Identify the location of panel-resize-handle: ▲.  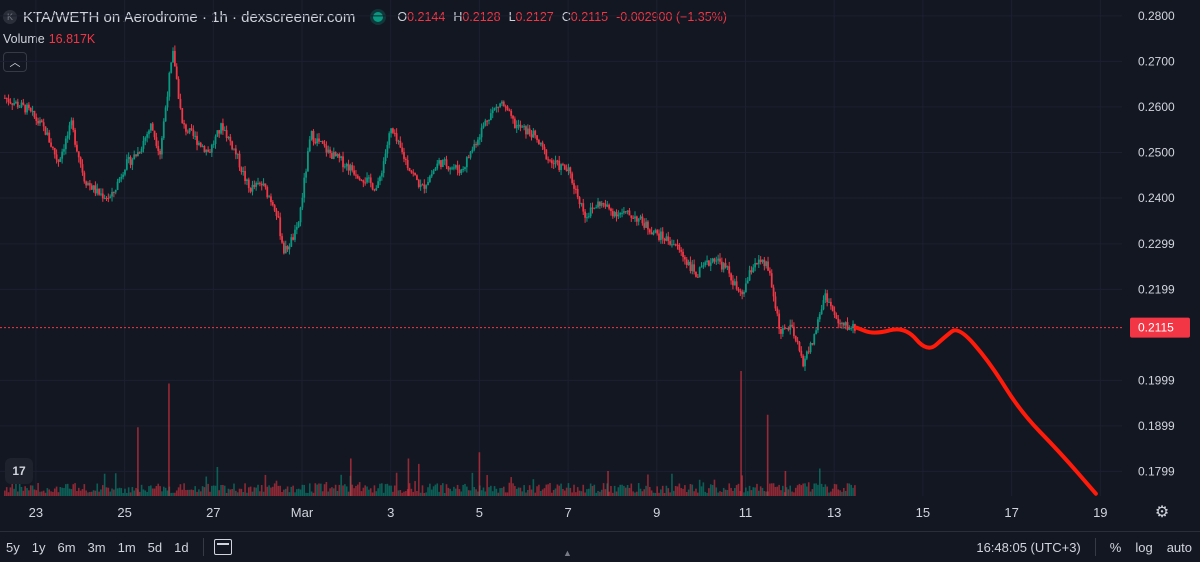
(567, 553).